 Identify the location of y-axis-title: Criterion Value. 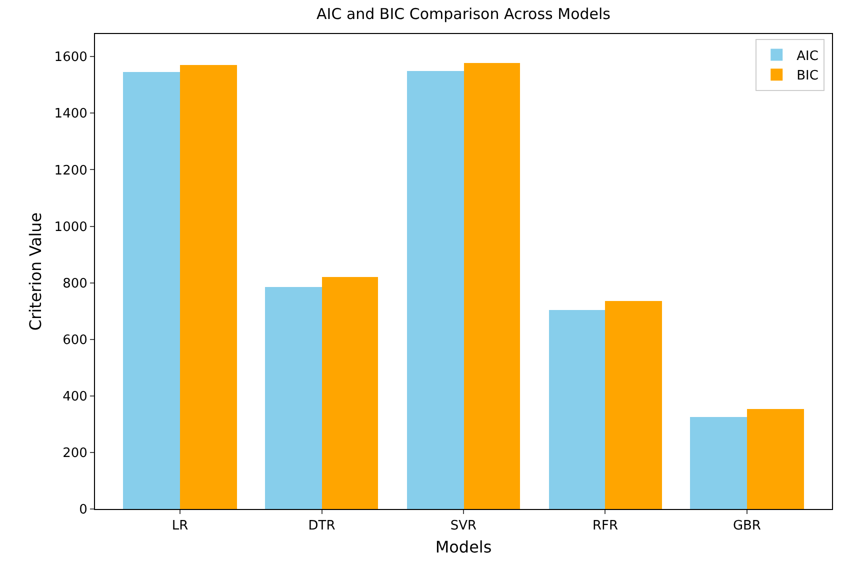
(36, 271).